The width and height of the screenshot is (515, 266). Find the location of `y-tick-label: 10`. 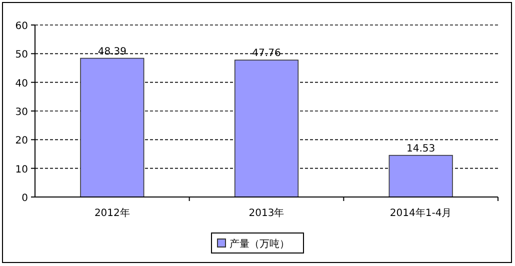

y-tick-label: 10 is located at coordinates (21, 170).